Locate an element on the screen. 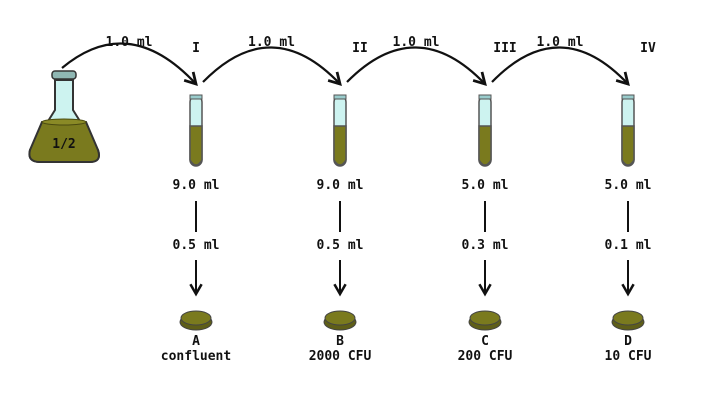  plate-letter: A is located at coordinates (196, 341).